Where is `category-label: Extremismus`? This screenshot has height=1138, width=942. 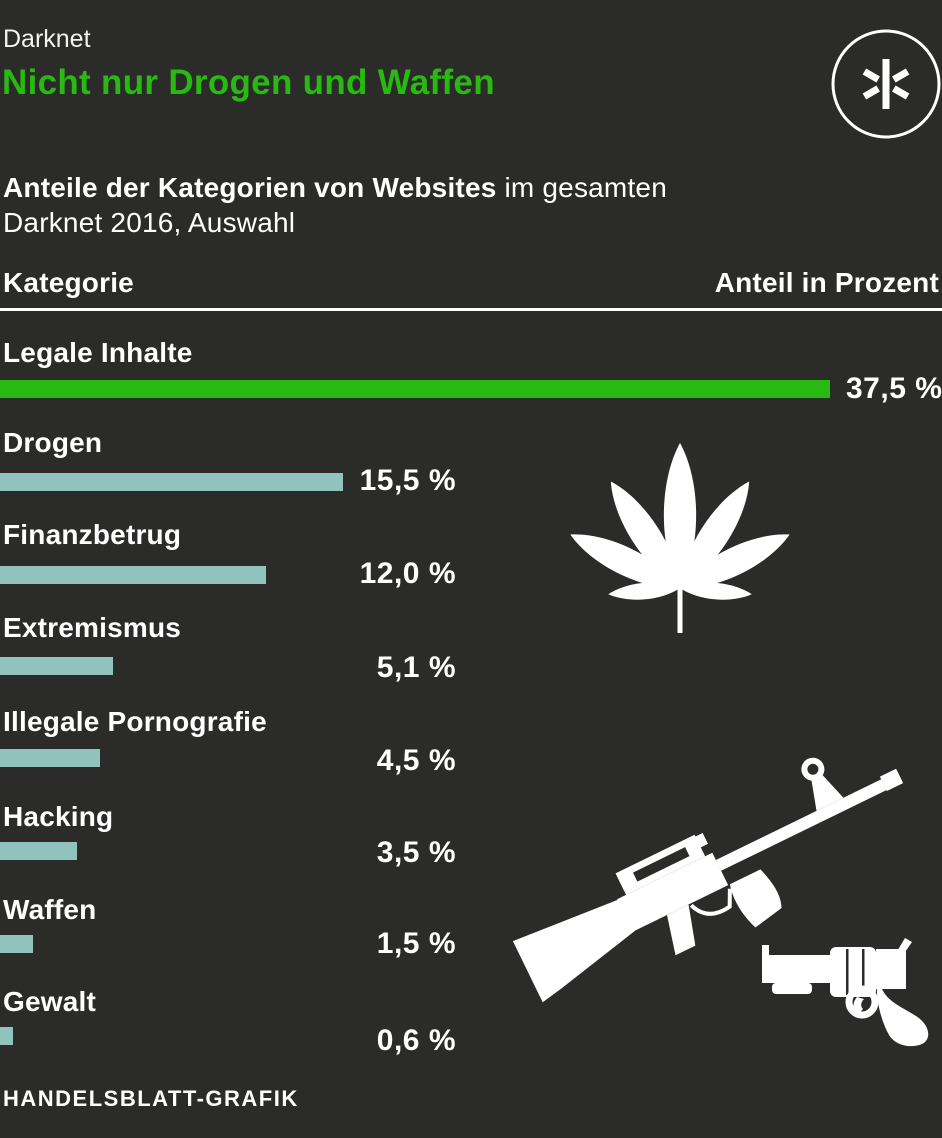
category-label: Extremismus is located at coordinates (92, 627).